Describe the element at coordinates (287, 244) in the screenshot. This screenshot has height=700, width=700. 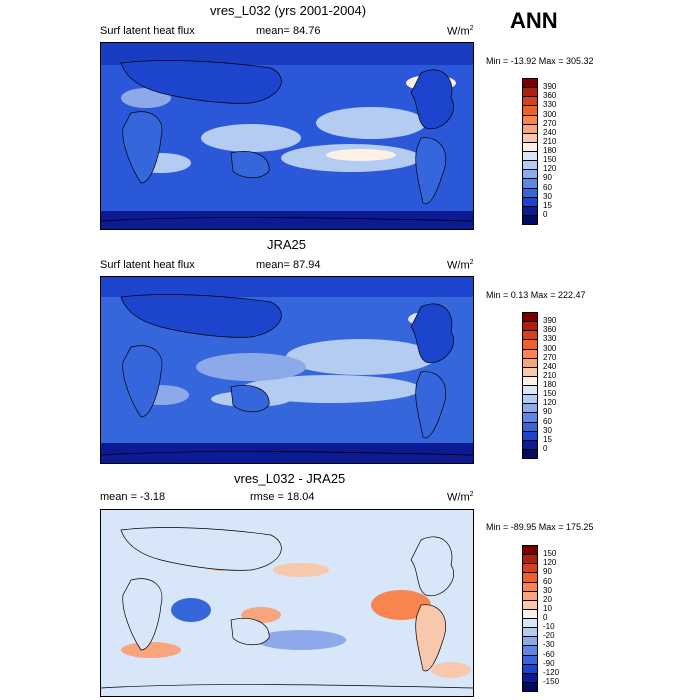
I see `panel2-title: JRA25` at that location.